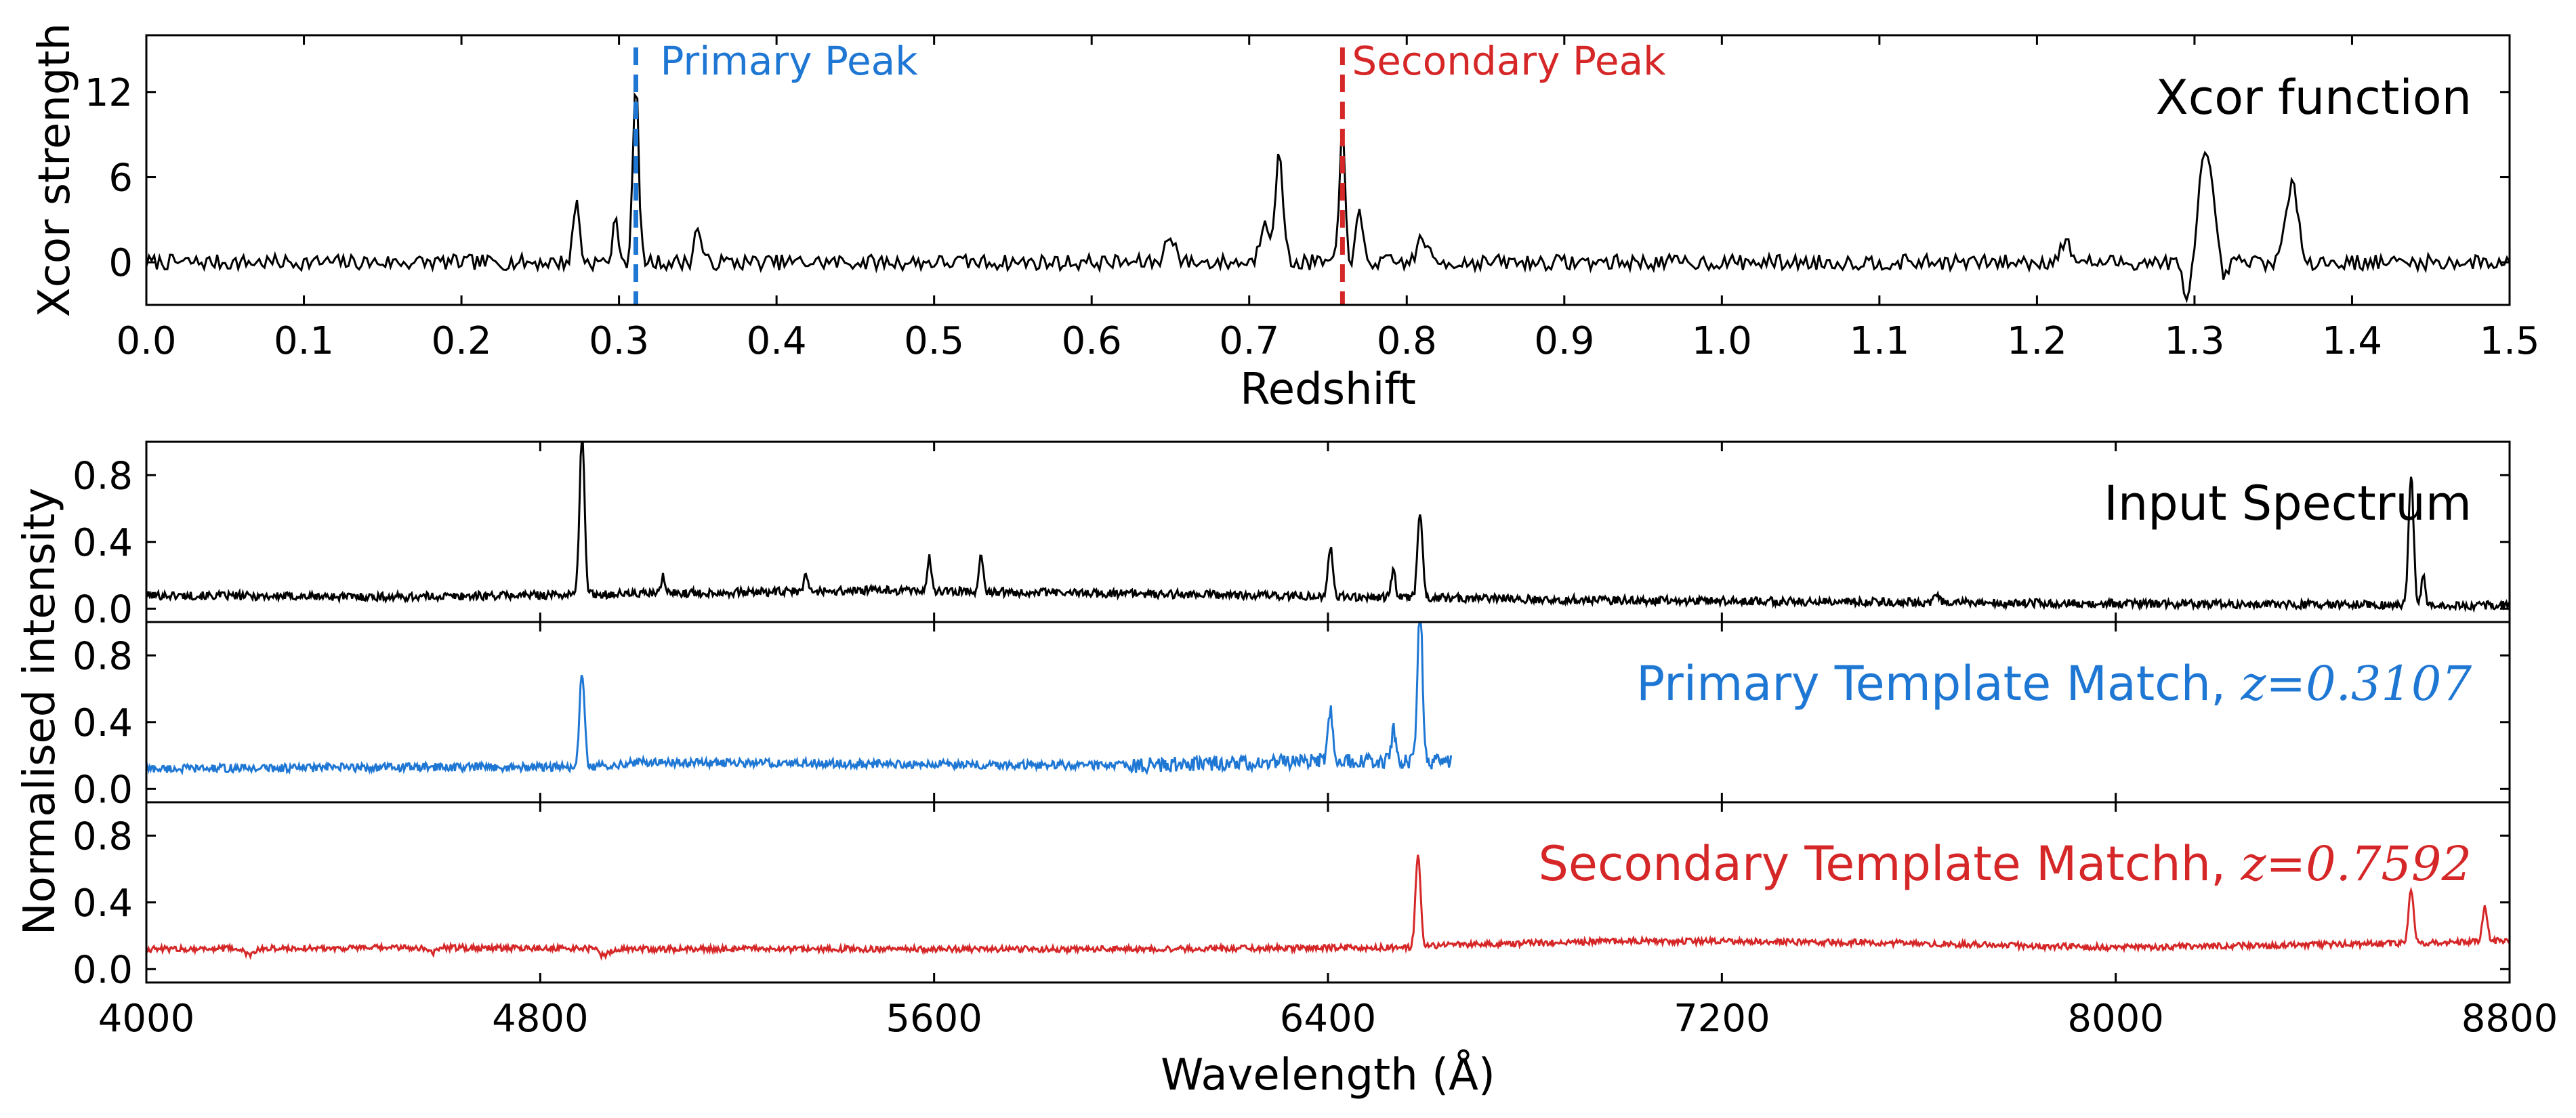 The image size is (2576, 1118). I want to click on x-tick-label: 0.3, so click(619, 341).